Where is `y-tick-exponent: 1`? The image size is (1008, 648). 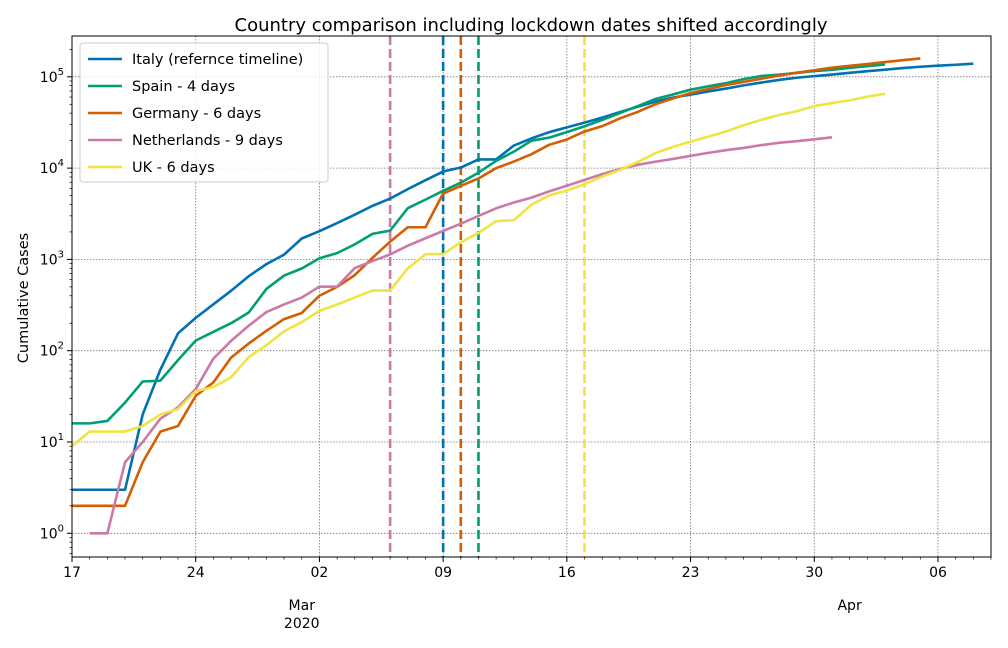
y-tick-exponent: 1 is located at coordinates (61, 437).